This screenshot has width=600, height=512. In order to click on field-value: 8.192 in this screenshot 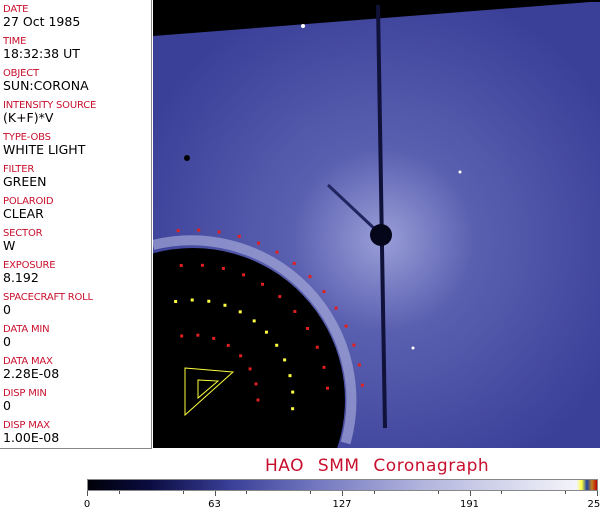, I will do `click(21, 277)`.